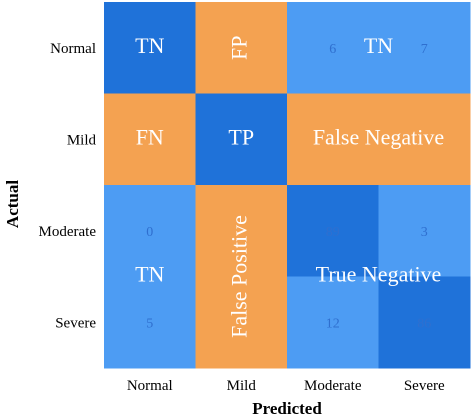  I want to click on x-tick-label-1: Mild, so click(242, 386).